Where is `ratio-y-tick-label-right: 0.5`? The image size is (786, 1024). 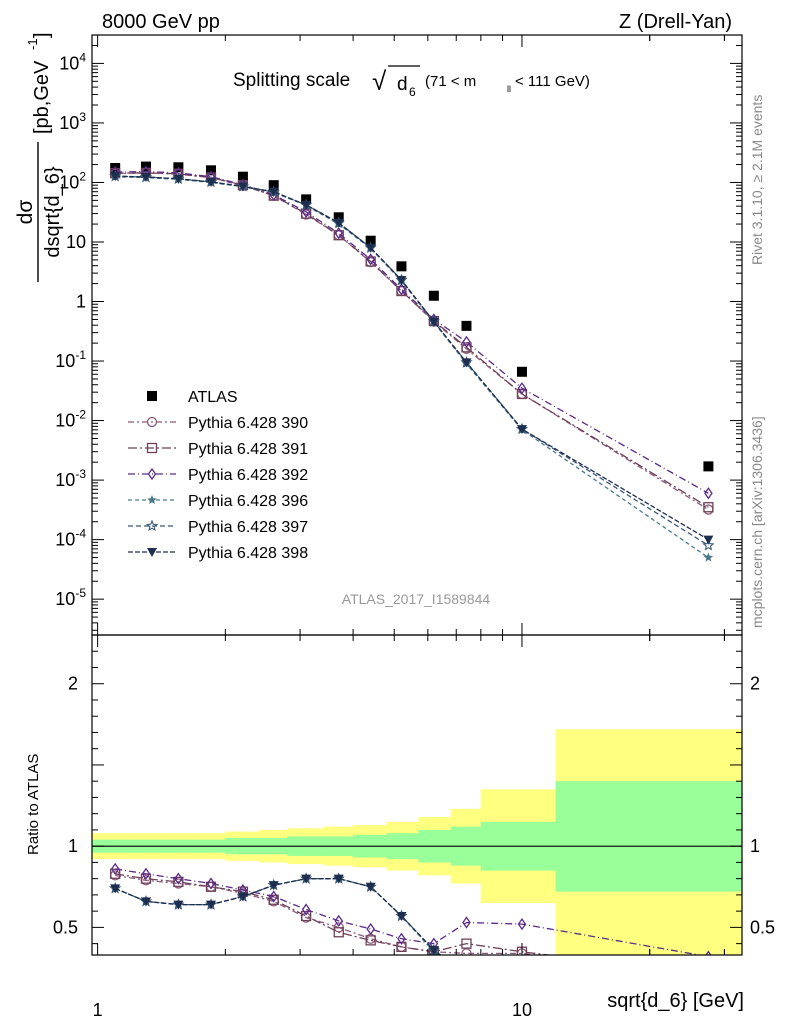
ratio-y-tick-label-right: 0.5 is located at coordinates (762, 927).